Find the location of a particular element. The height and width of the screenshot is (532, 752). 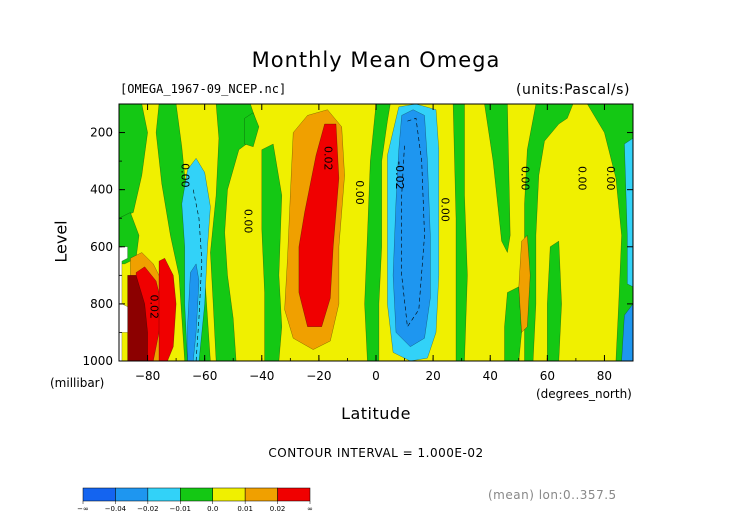

y-tick-label: 400 is located at coordinates (101, 190).